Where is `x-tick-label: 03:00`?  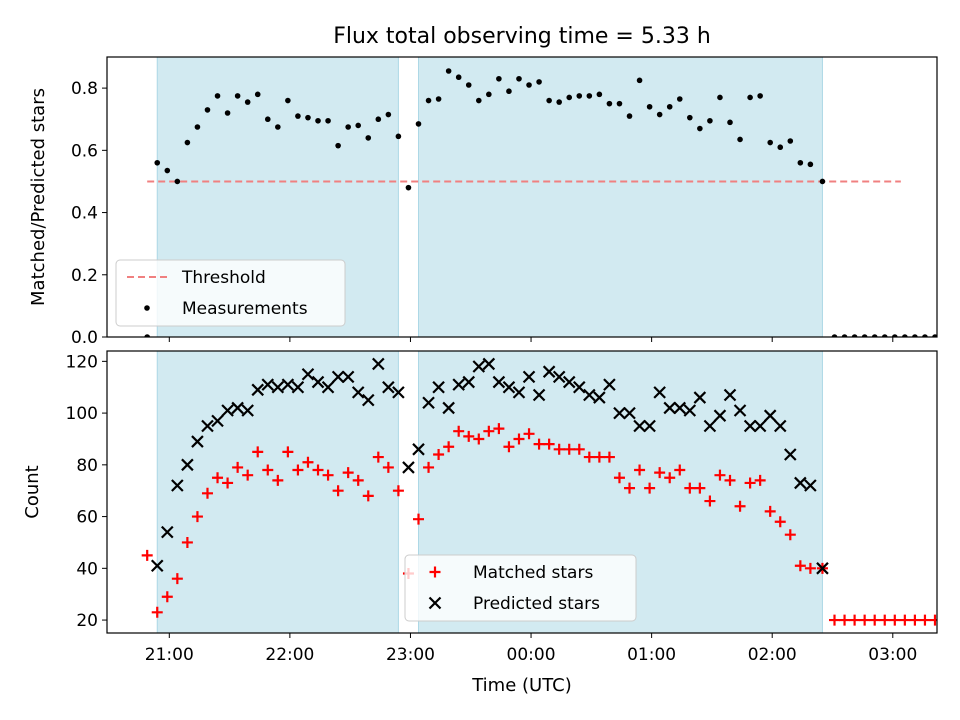
x-tick-label: 03:00 is located at coordinates (892, 655).